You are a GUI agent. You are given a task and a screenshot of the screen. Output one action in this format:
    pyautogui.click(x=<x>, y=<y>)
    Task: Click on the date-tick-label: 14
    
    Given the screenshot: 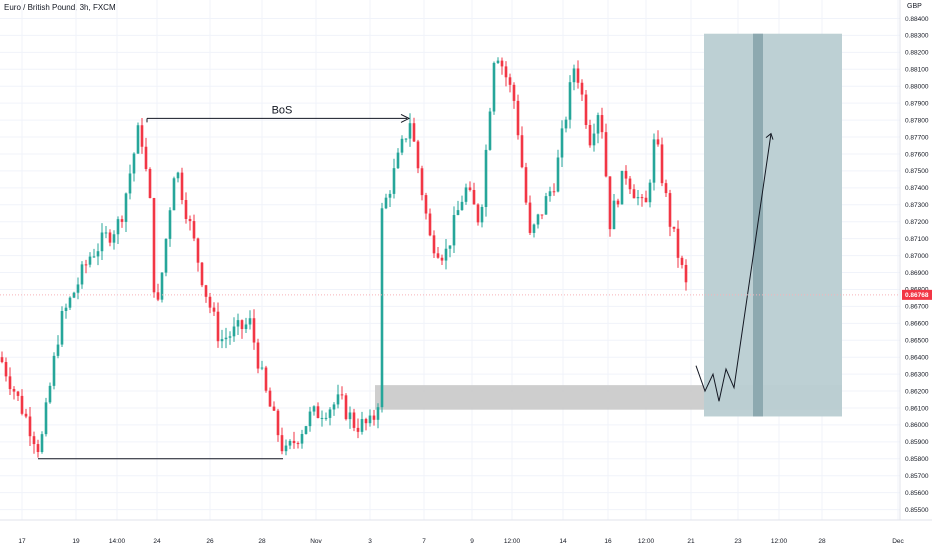 What is the action you would take?
    pyautogui.click(x=563, y=541)
    